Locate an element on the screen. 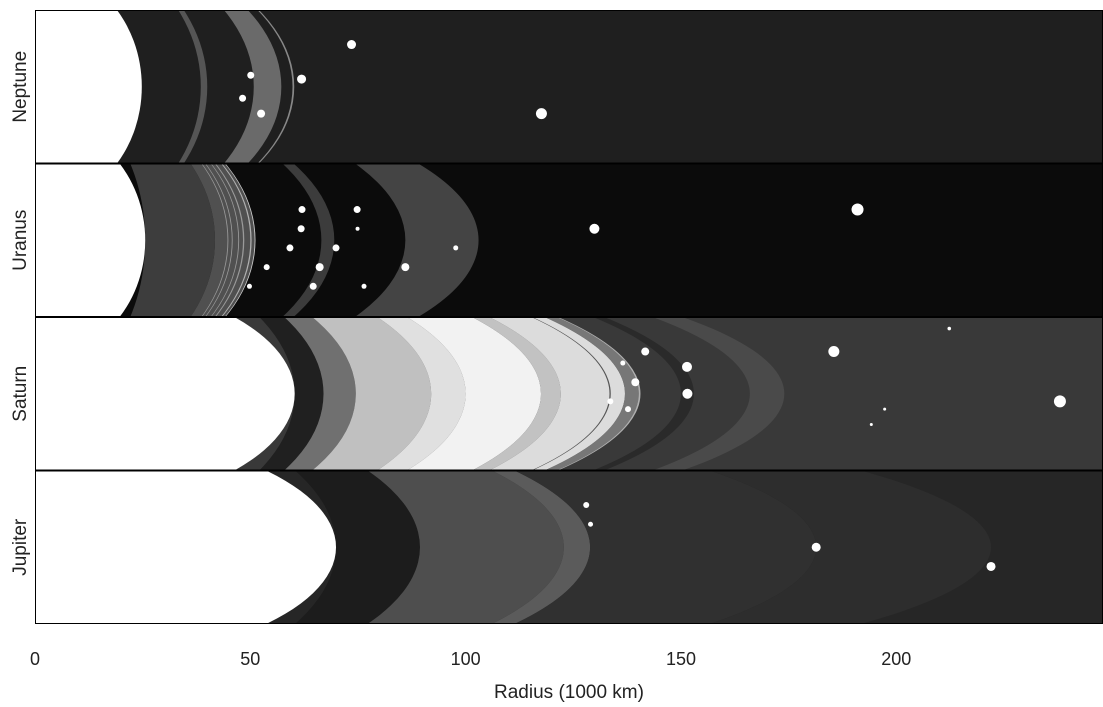  planet-jupiter is located at coordinates (185, 547).